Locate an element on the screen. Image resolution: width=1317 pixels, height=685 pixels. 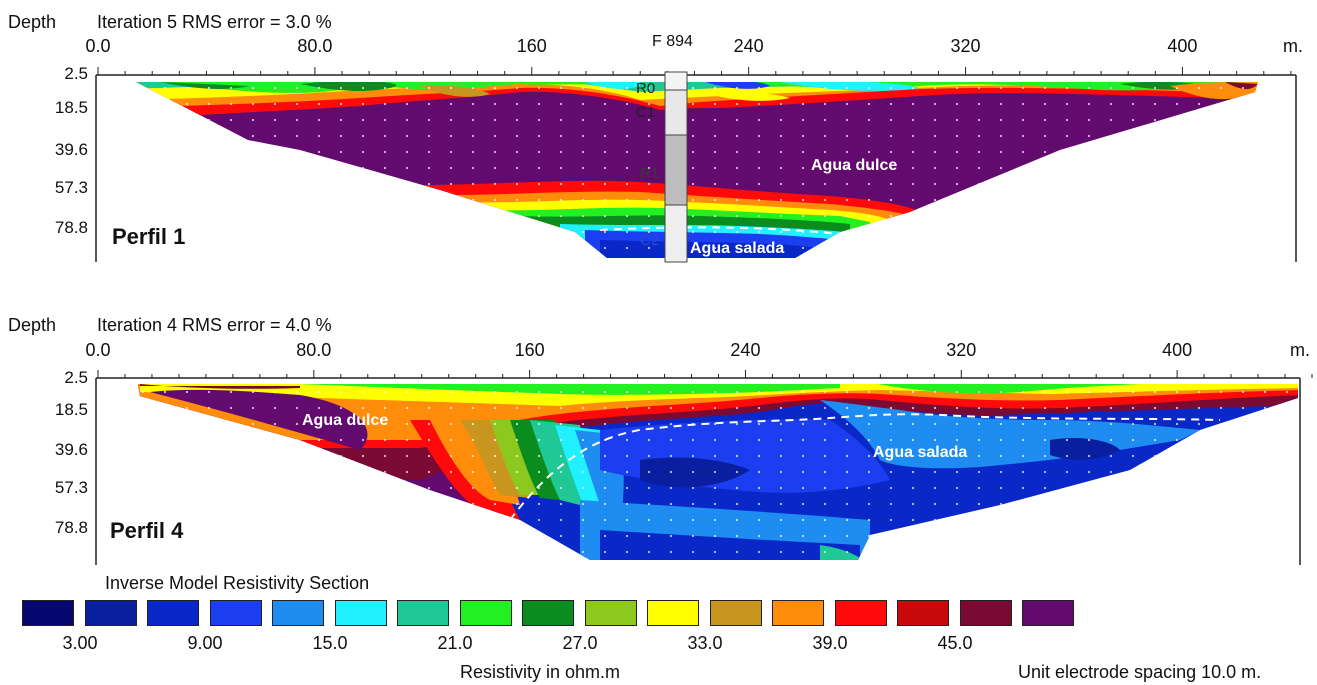
legend-value-label: 45.0 is located at coordinates (955, 643).